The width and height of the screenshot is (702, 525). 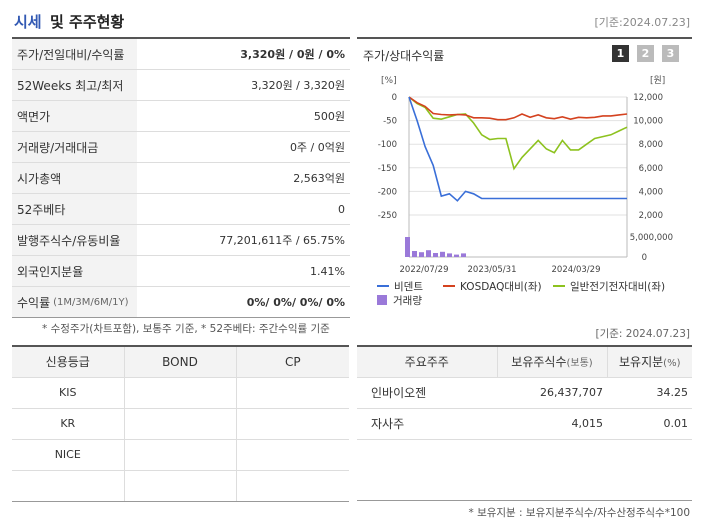 What do you see at coordinates (317, 147) in the screenshot?
I see `quote-value: 0주 / 0억원` at bounding box center [317, 147].